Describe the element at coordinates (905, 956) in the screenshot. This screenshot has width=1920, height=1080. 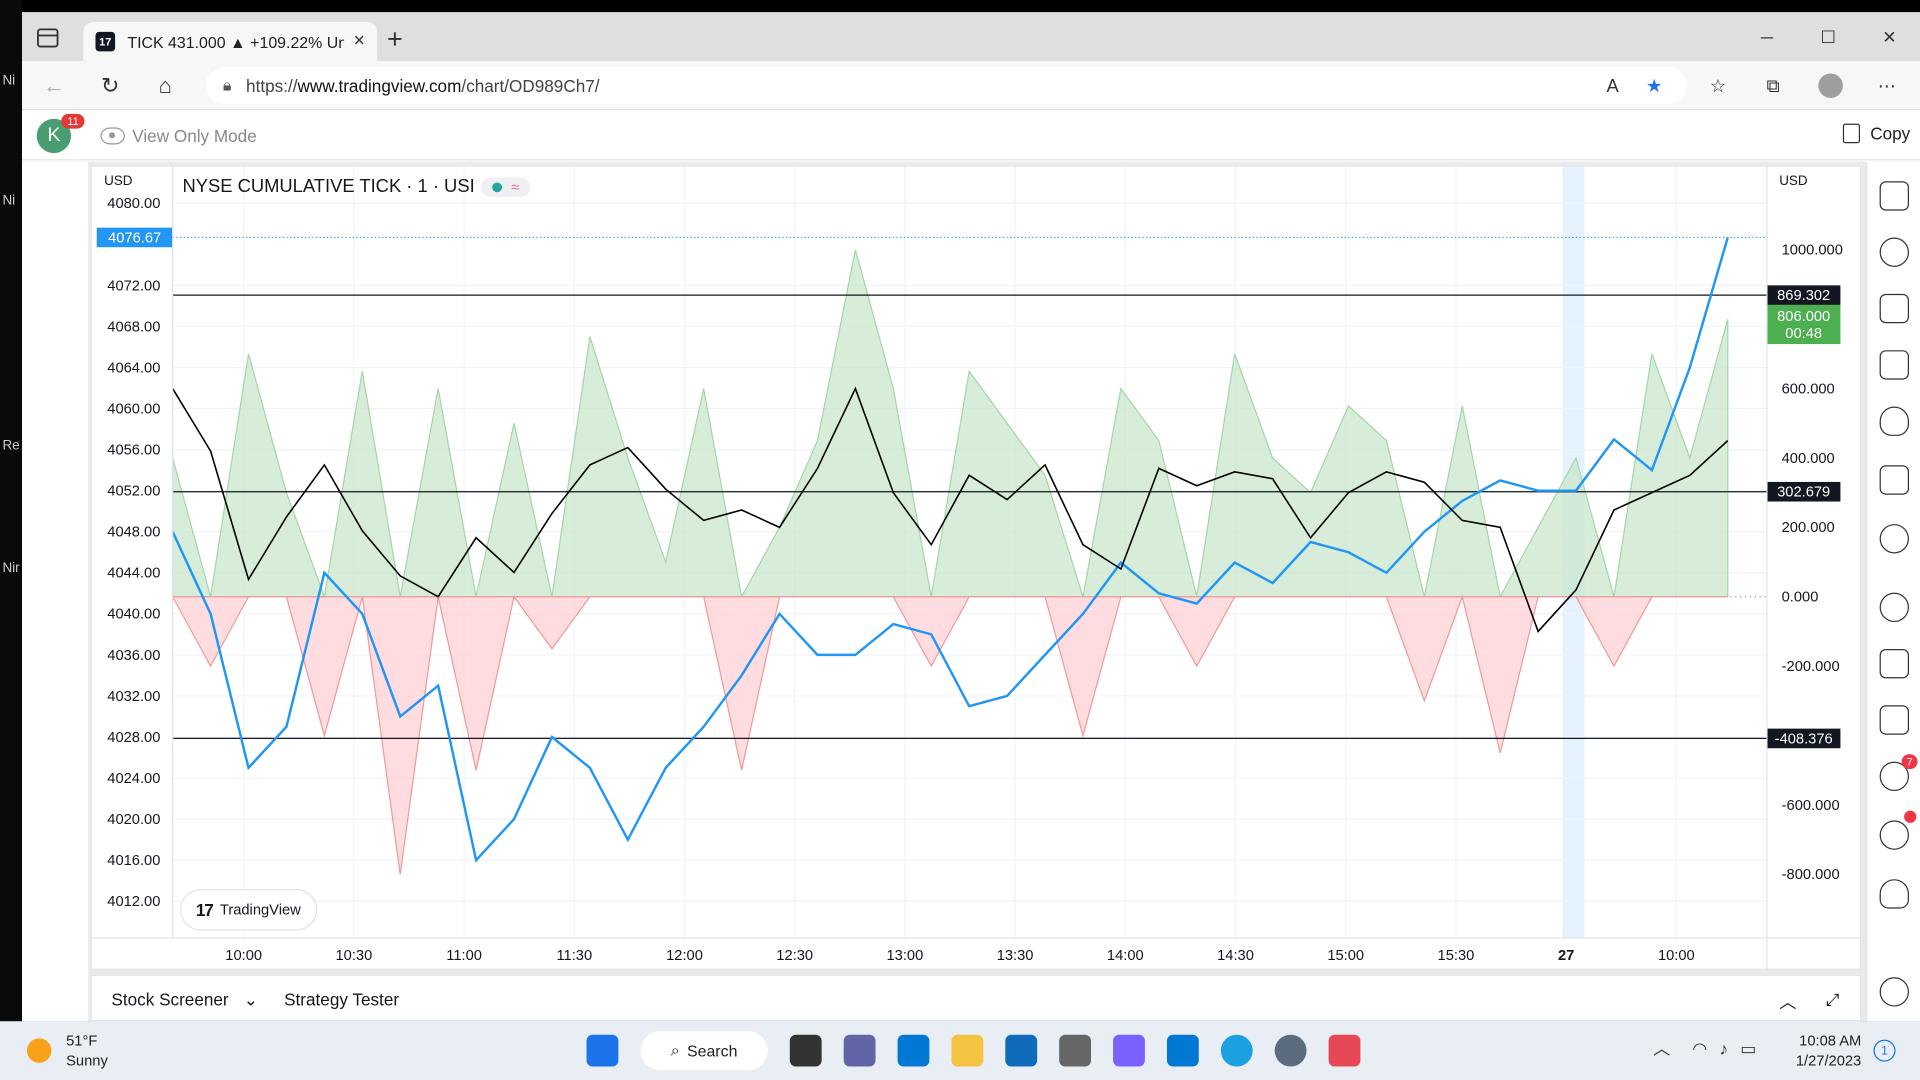
I see `x-tick-label: 13:00` at that location.